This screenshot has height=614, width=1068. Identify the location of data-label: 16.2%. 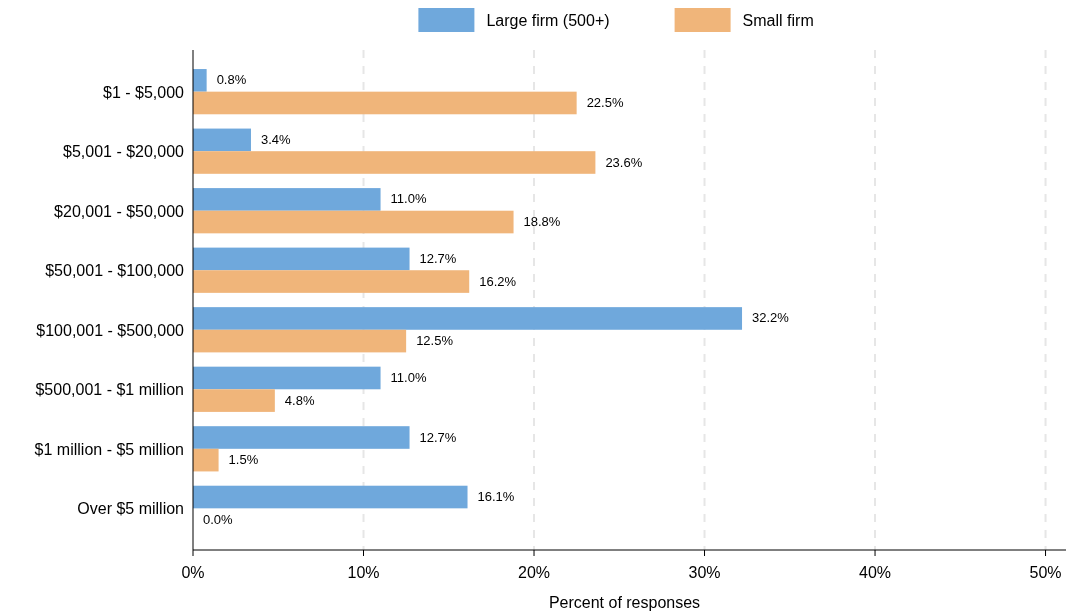
(498, 281).